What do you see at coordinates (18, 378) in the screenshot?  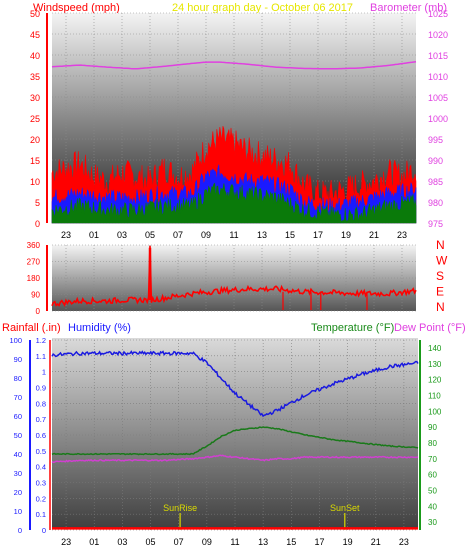 I see `humidity-tick-label: 80` at bounding box center [18, 378].